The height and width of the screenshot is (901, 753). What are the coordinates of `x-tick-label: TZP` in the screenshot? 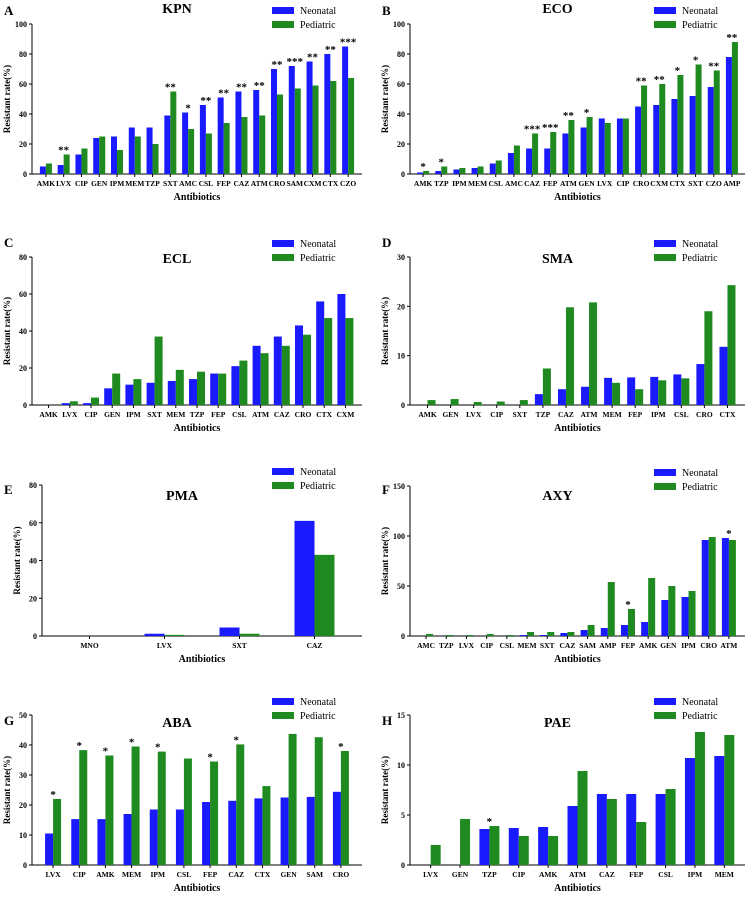 It's located at (197, 414).